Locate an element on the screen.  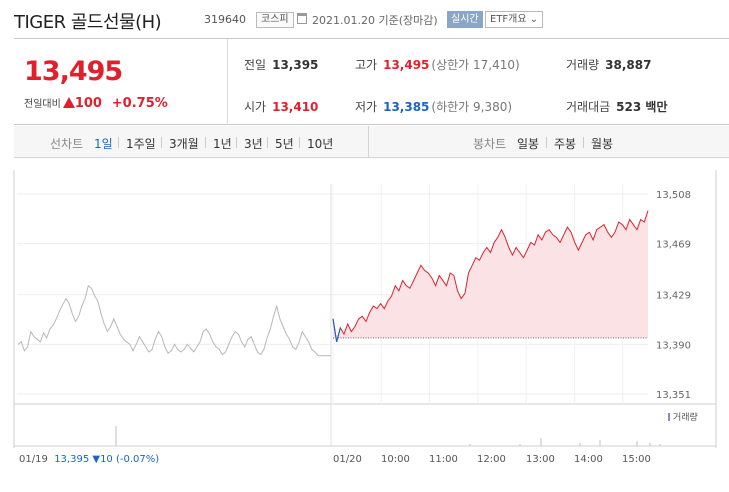
x-tick-label: 10:00 is located at coordinates (395, 459).